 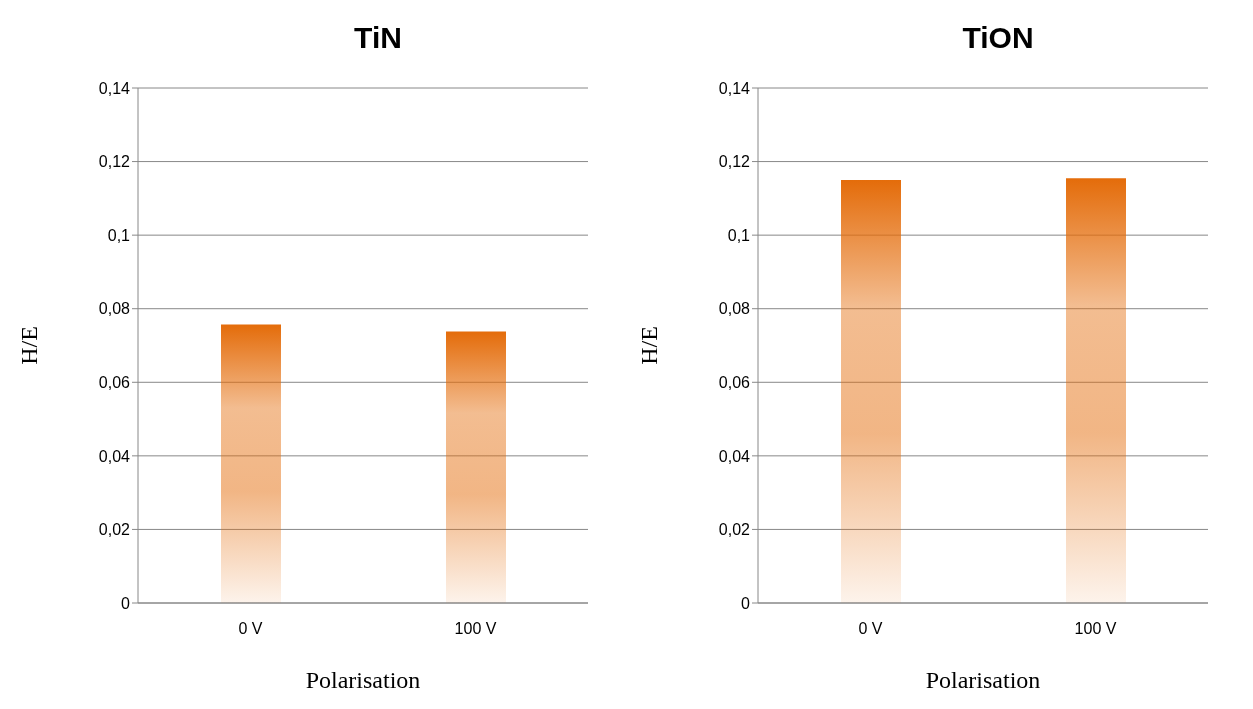 What do you see at coordinates (998, 38) in the screenshot?
I see `chart-title: TiON` at bounding box center [998, 38].